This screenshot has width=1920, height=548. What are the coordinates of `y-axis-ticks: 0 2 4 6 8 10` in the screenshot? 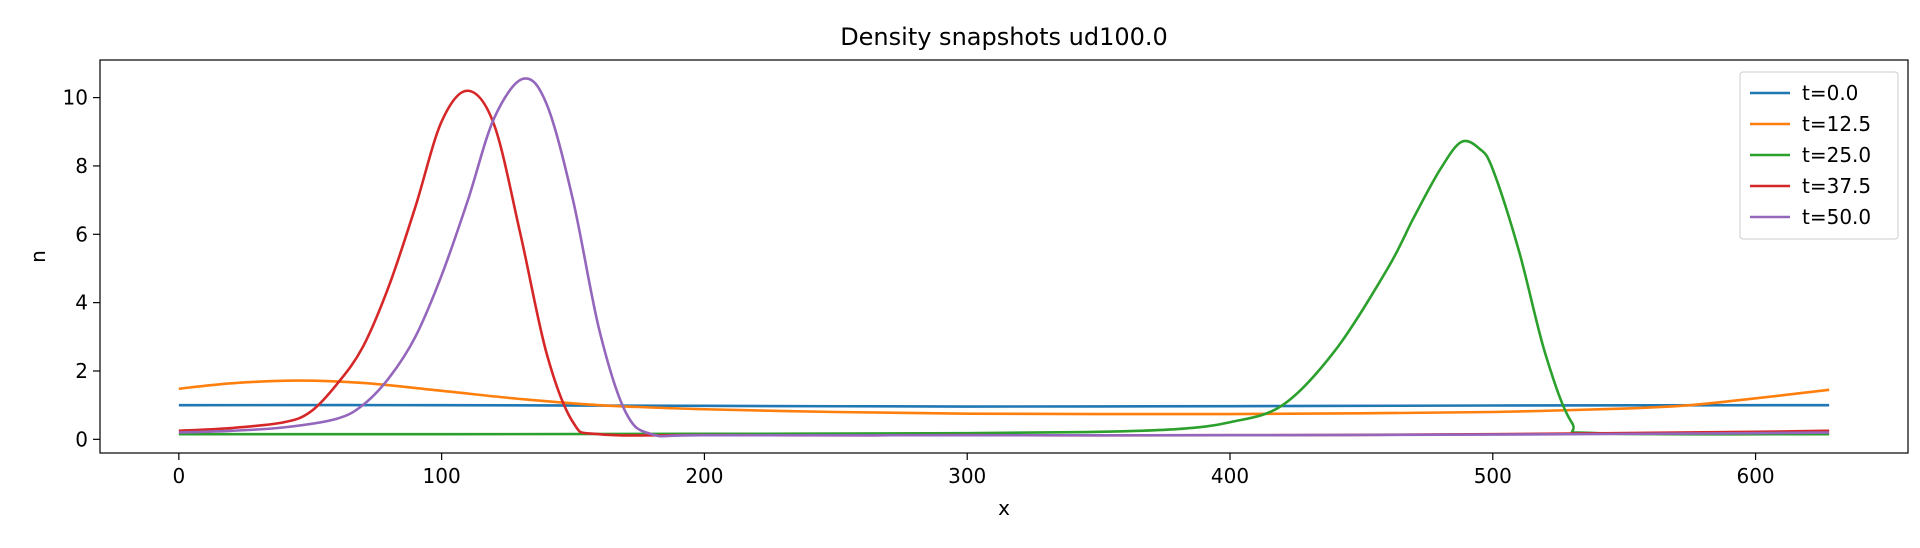 It's located at (81, 268).